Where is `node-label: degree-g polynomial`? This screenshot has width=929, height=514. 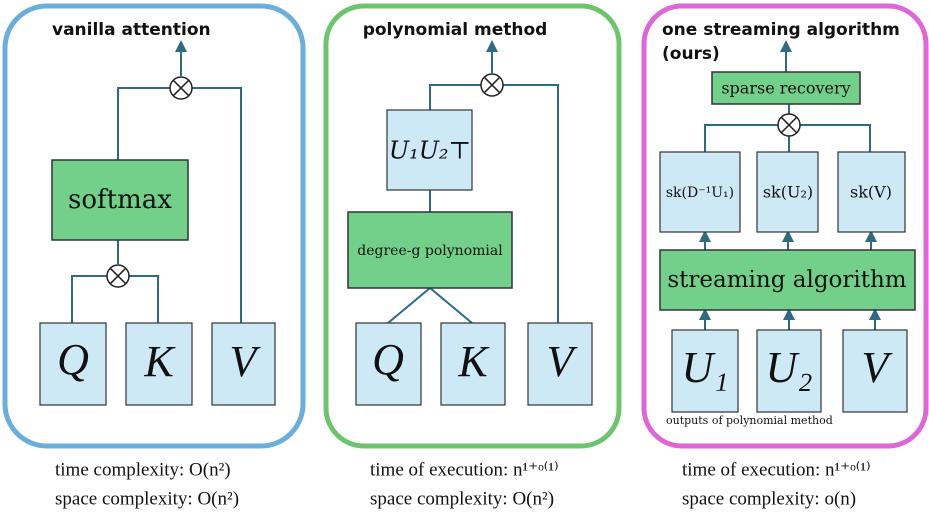
node-label: degree-g polynomial is located at coordinates (430, 251).